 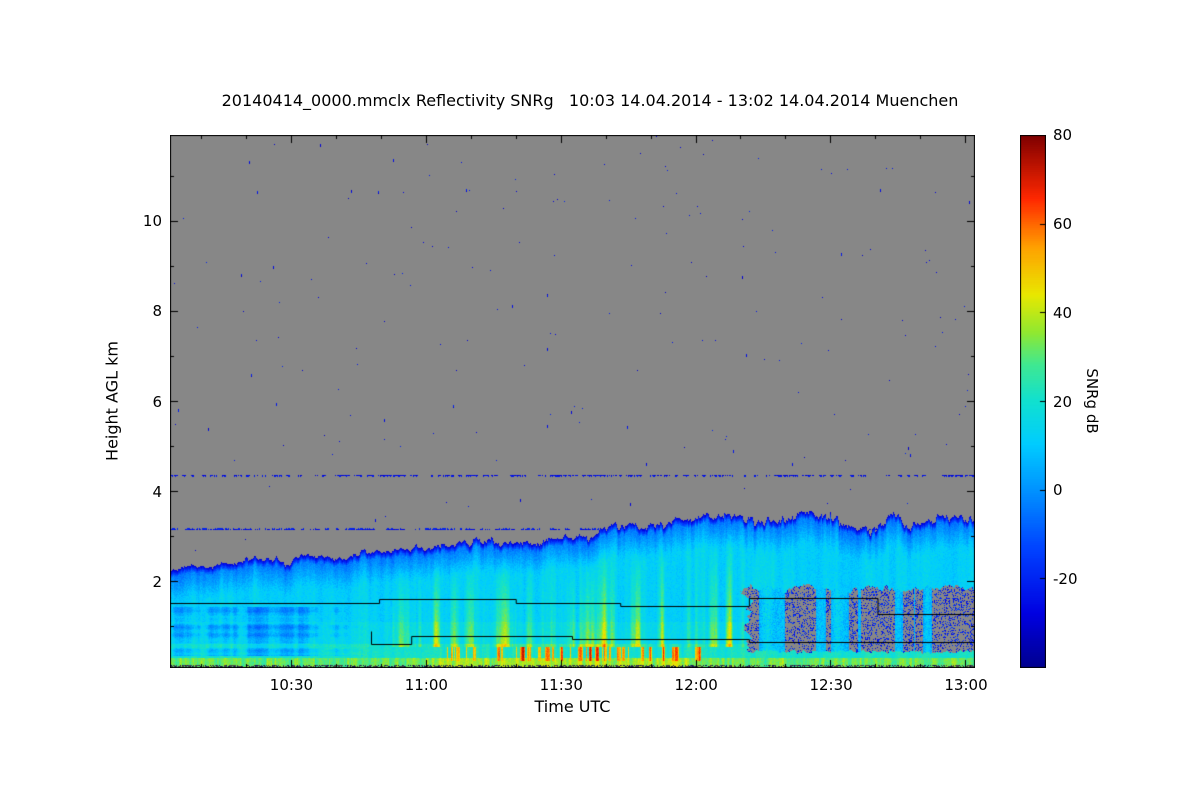 What do you see at coordinates (157, 311) in the screenshot?
I see `y-tick-label: 8` at bounding box center [157, 311].